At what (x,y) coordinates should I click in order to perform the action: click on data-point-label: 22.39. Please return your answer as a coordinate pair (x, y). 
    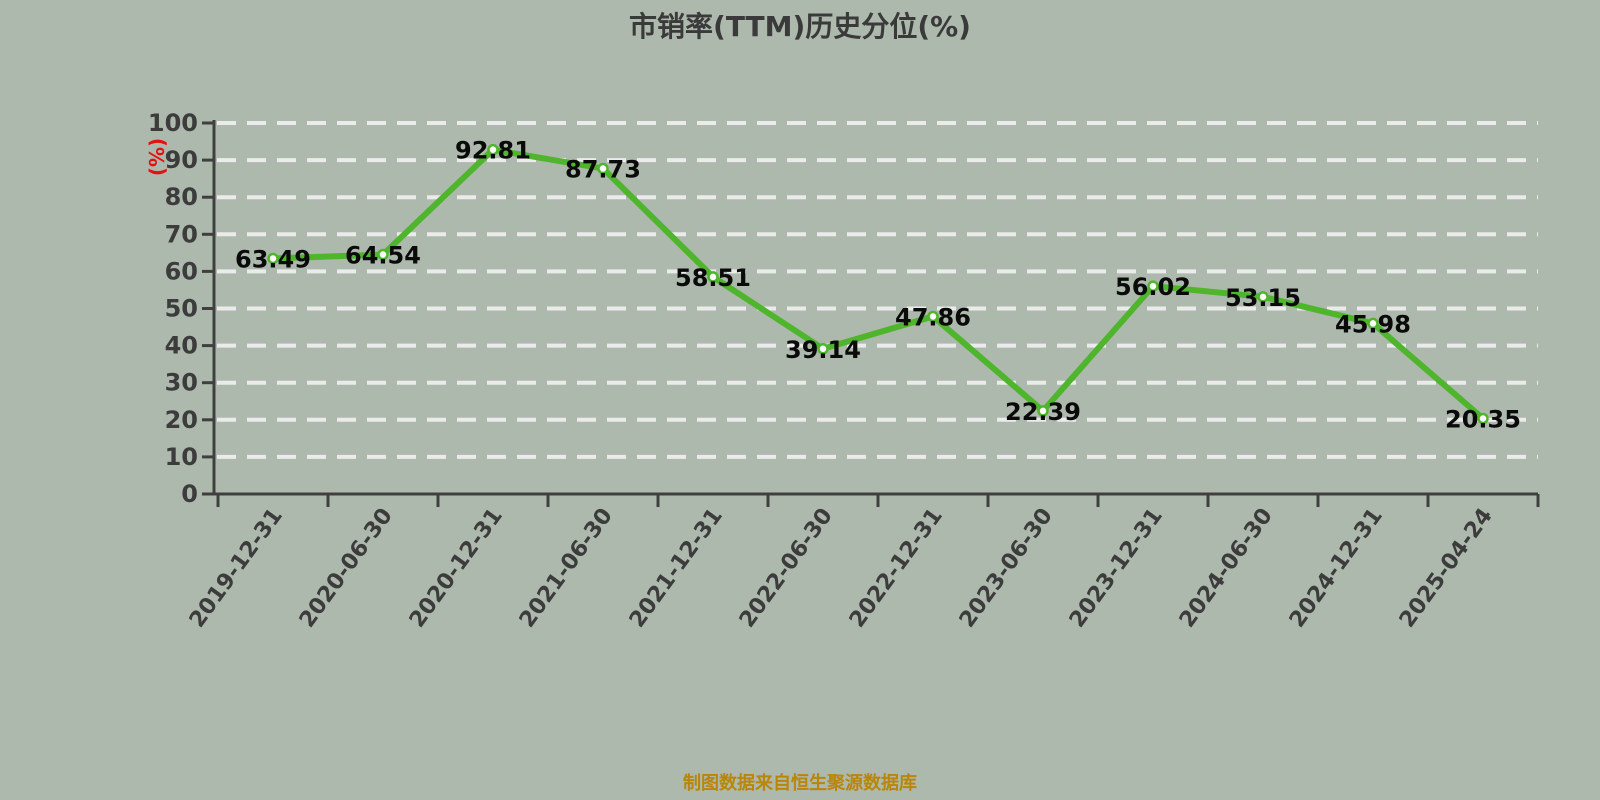
    Looking at the image, I should click on (1043, 412).